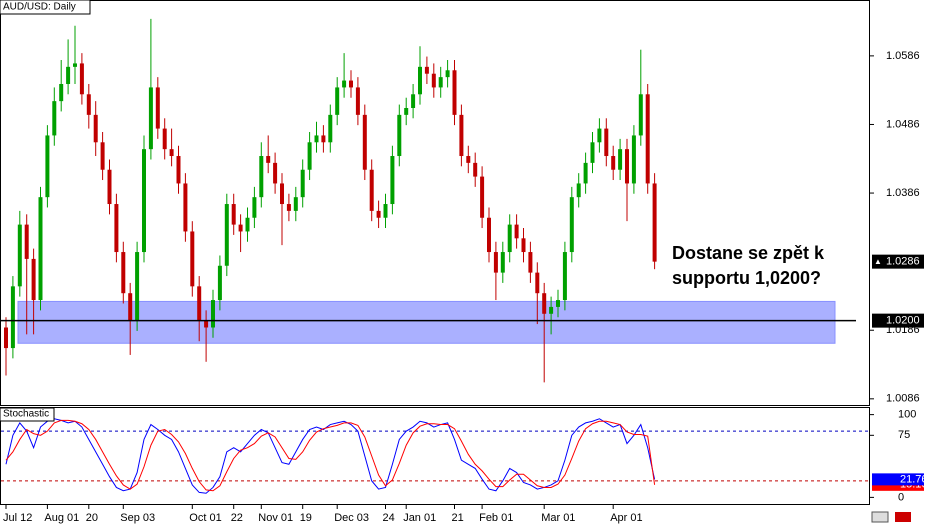  What do you see at coordinates (39, 7) in the screenshot?
I see `chart-title: AUD/USD: Daily` at bounding box center [39, 7].